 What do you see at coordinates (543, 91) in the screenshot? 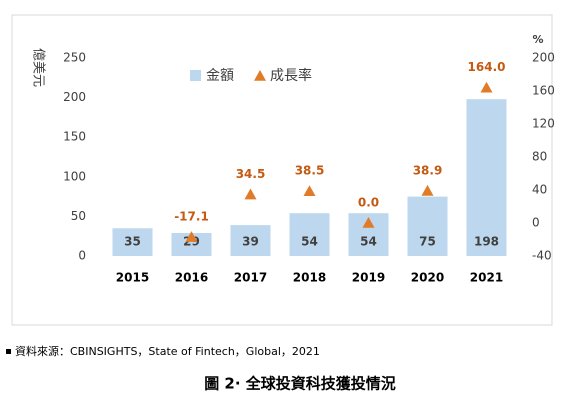
I see `y2-tick-label: 160` at bounding box center [543, 91].